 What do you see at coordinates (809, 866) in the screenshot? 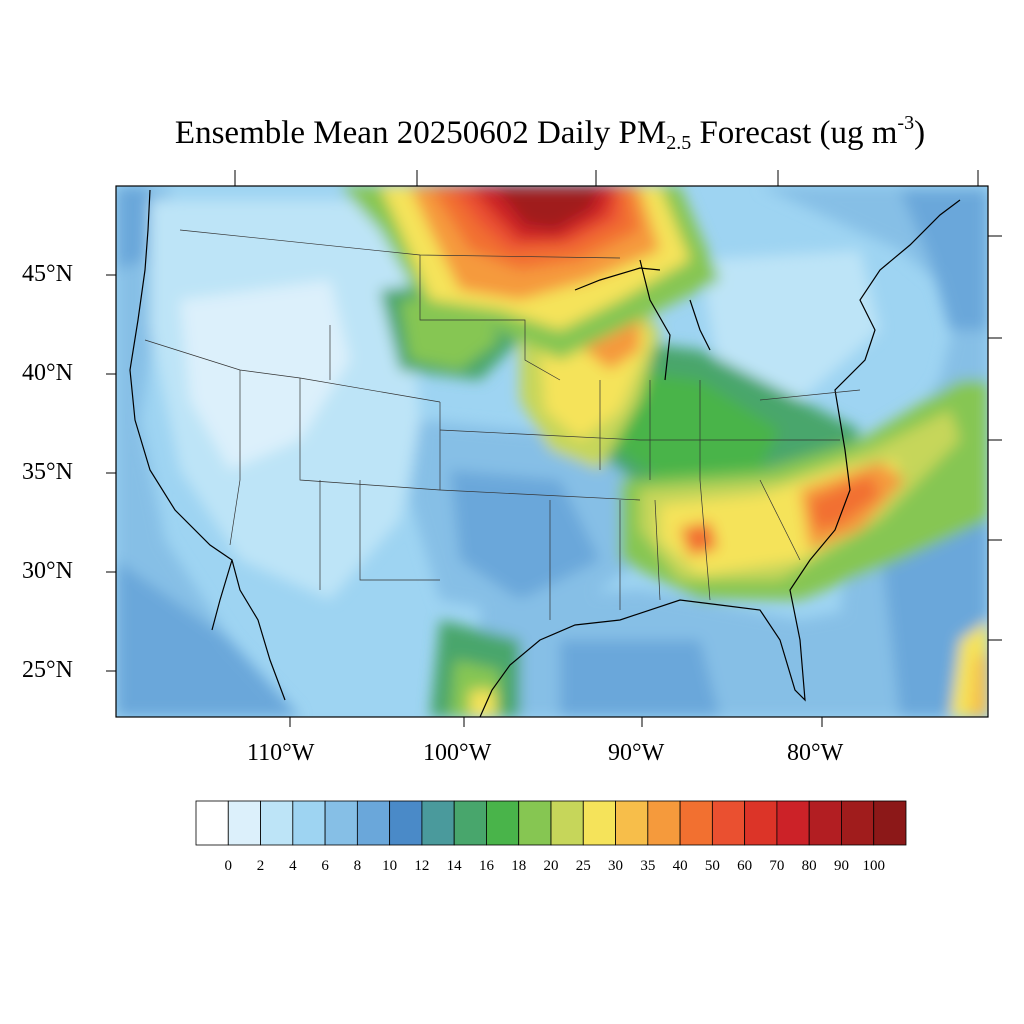
I see `colorbar-label: 80` at bounding box center [809, 866].